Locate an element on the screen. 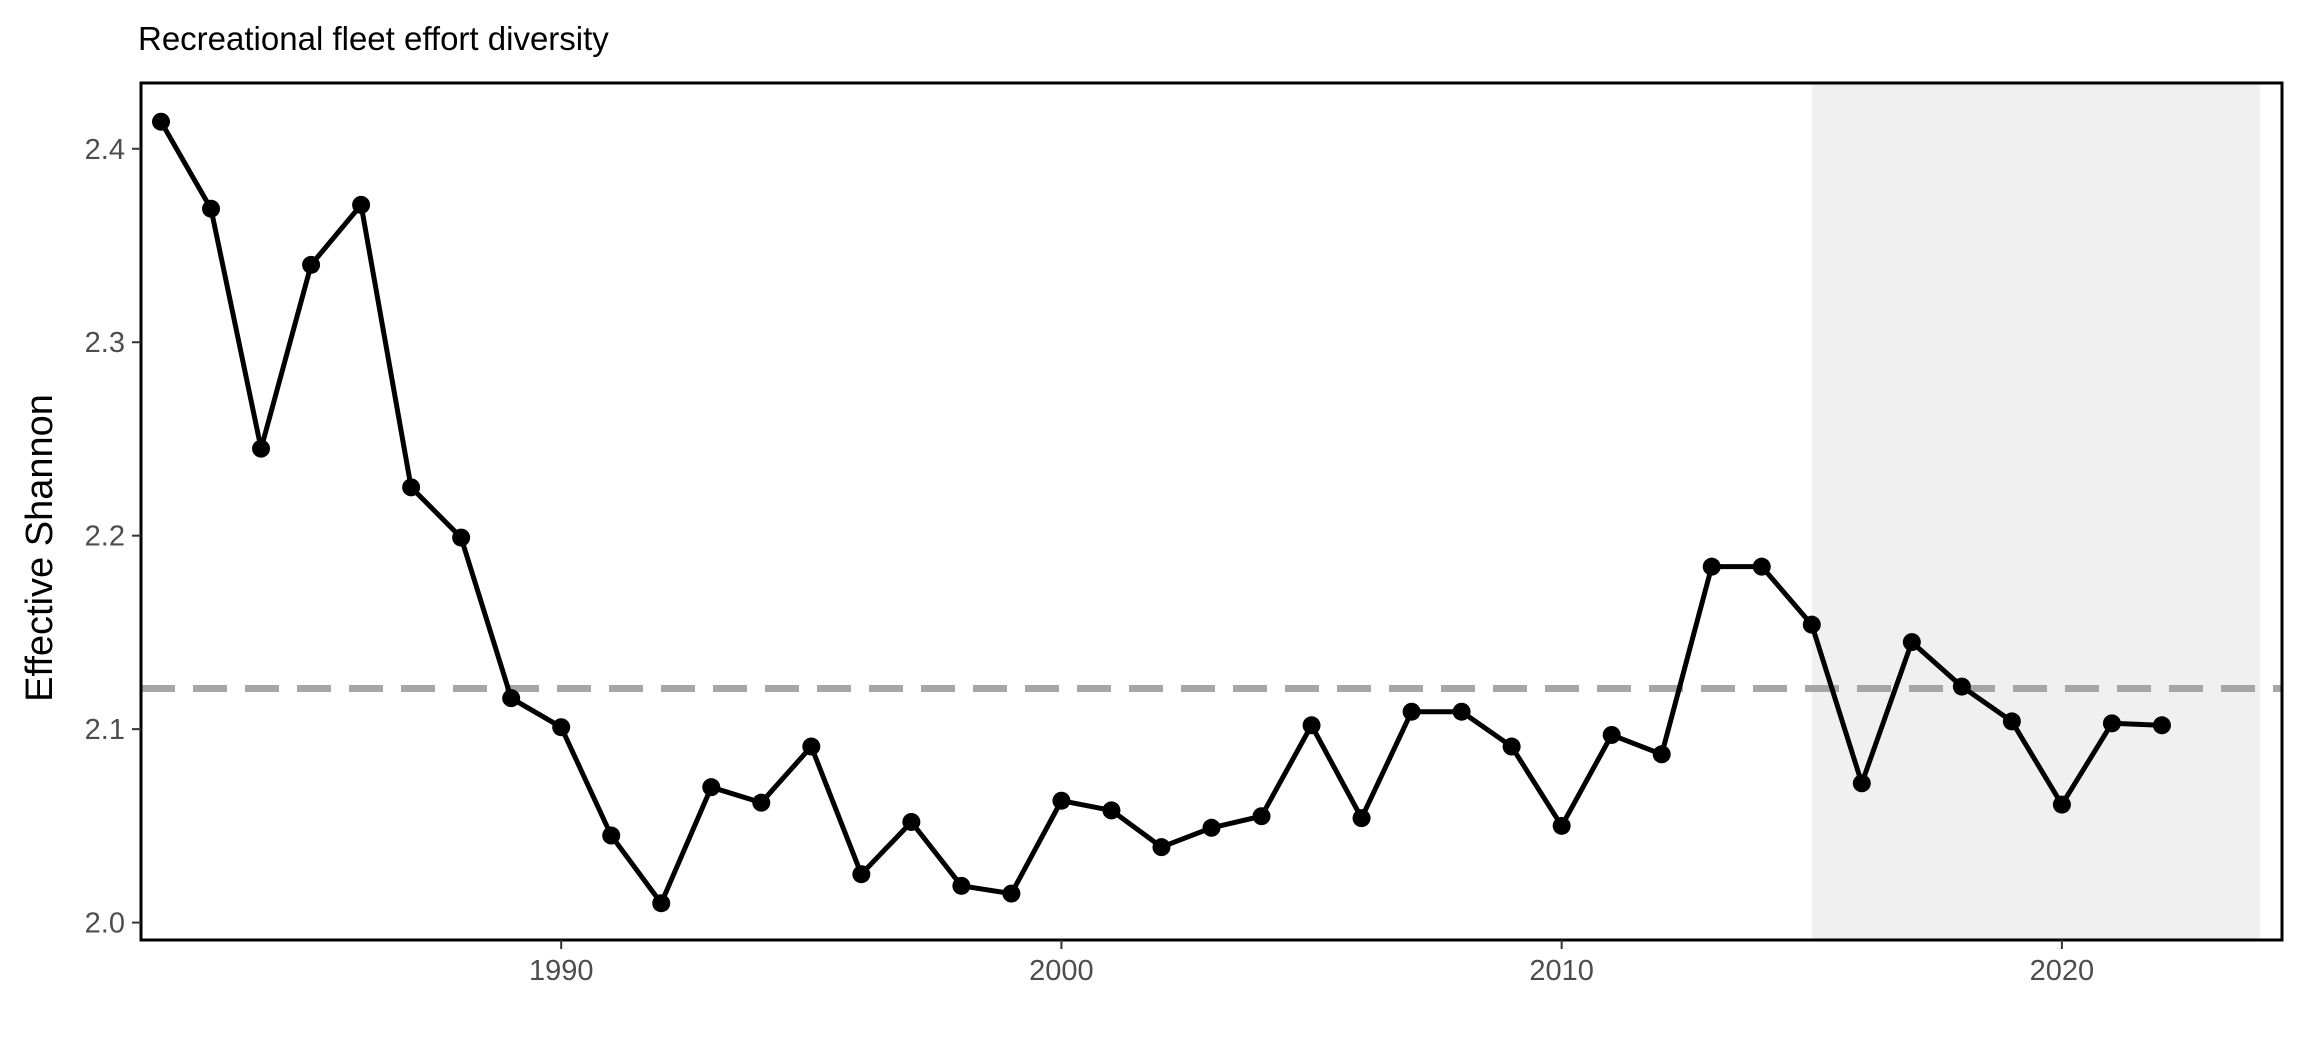  y-tick-label: 2.1 is located at coordinates (105, 730).